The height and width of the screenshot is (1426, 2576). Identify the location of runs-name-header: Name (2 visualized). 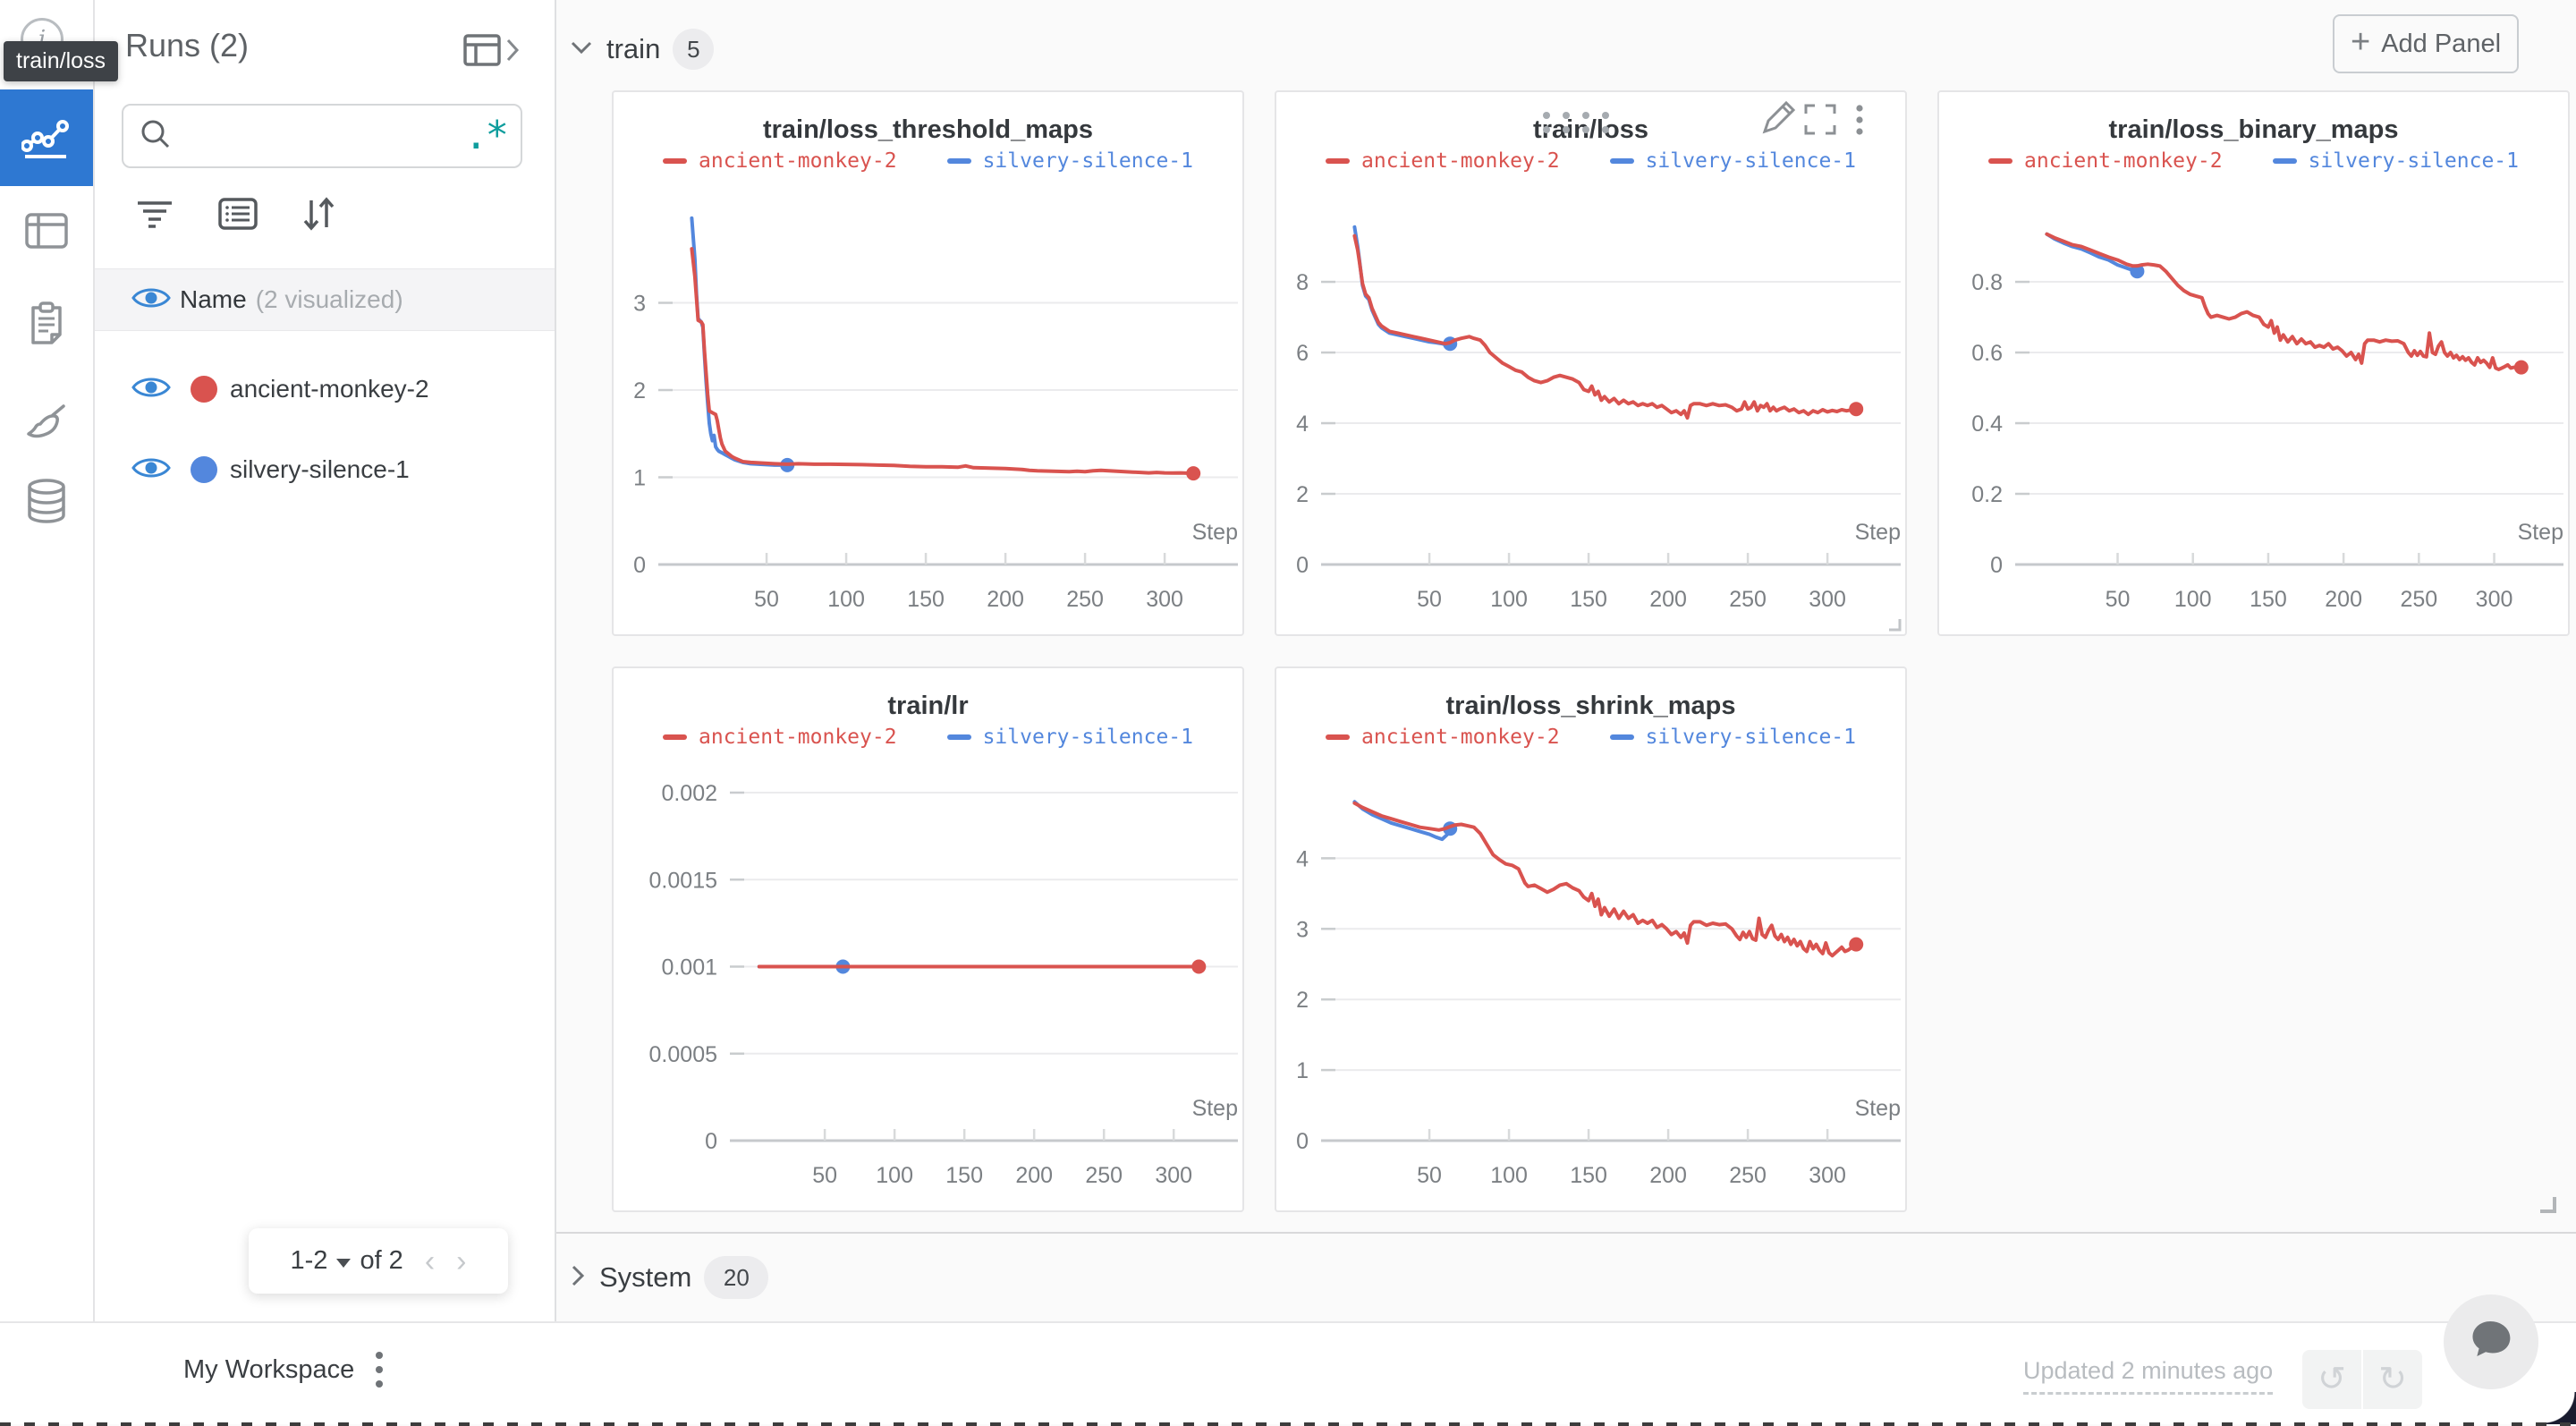
(324, 300).